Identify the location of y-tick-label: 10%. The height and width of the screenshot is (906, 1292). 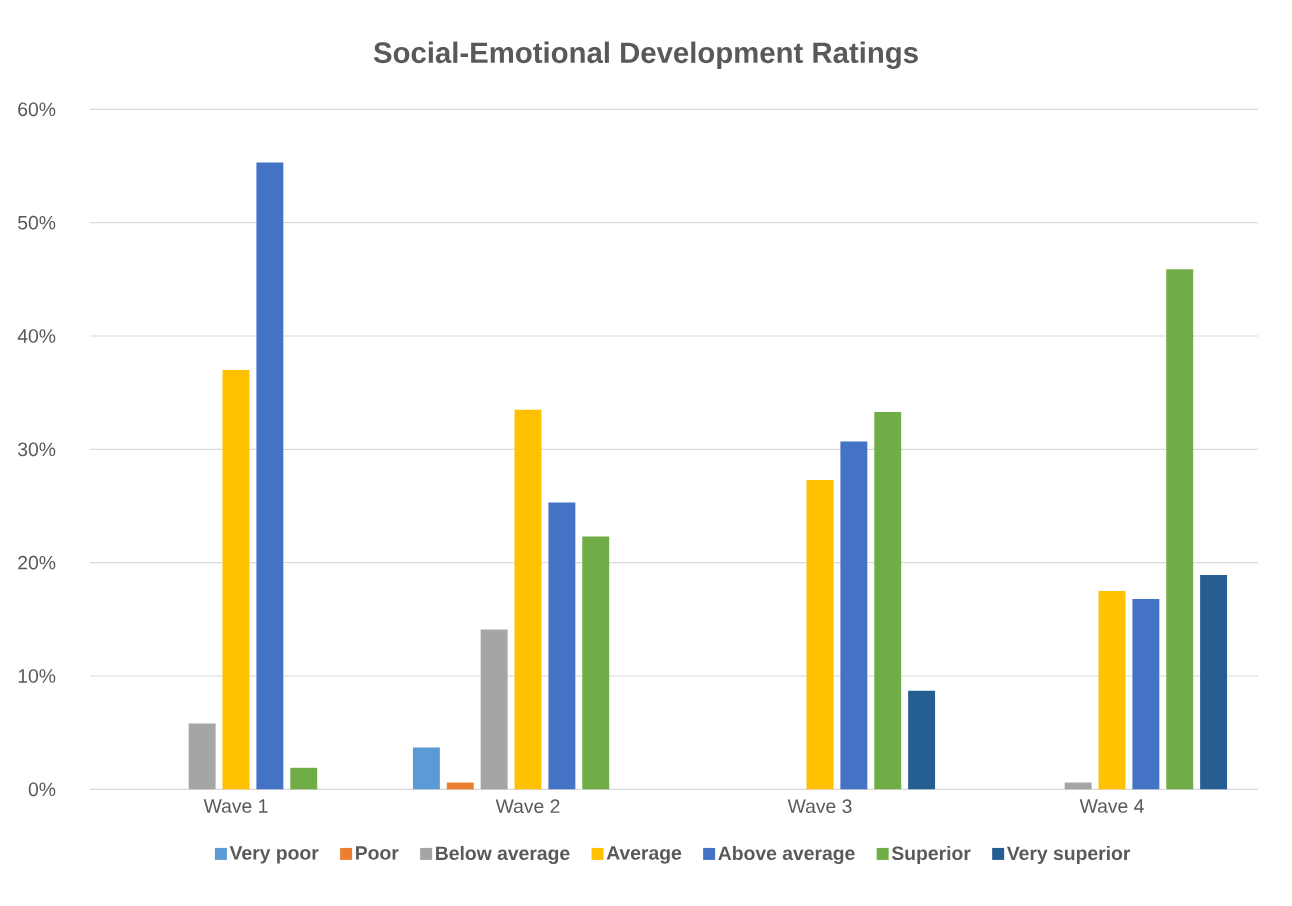
(37, 676).